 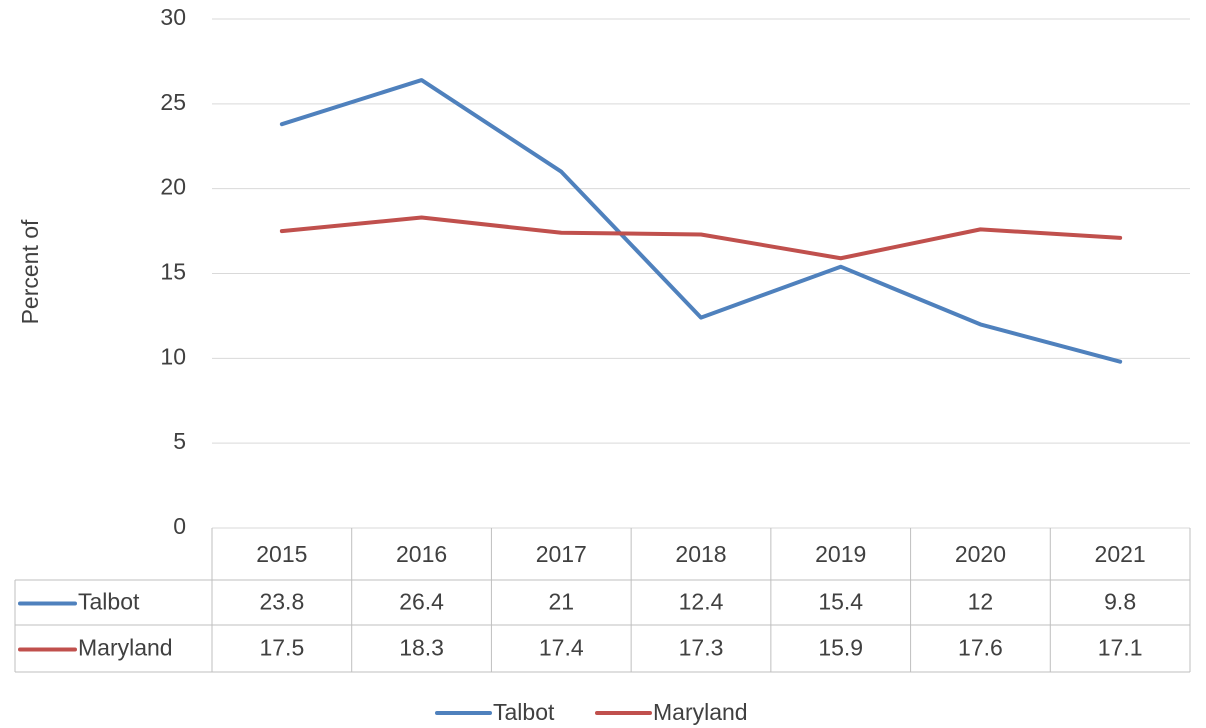 I want to click on y-tick-label: 30, so click(x=173, y=17).